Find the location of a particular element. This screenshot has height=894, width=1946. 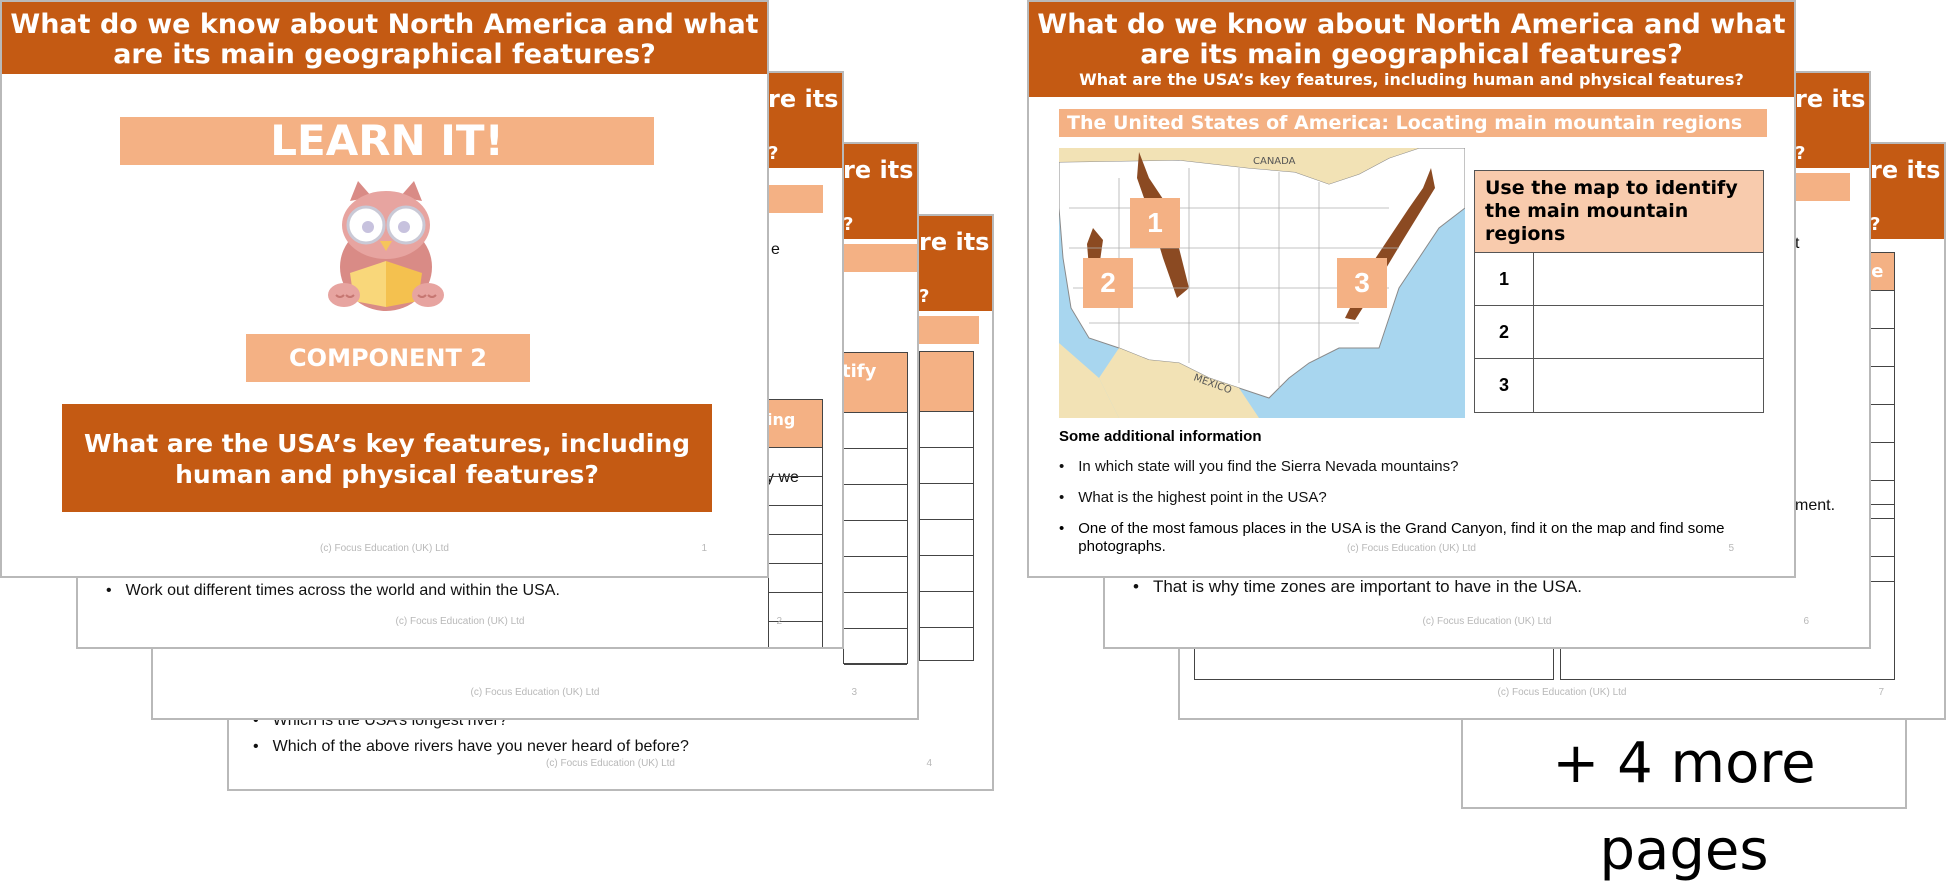

owl-reading-book-icon is located at coordinates (386, 247).